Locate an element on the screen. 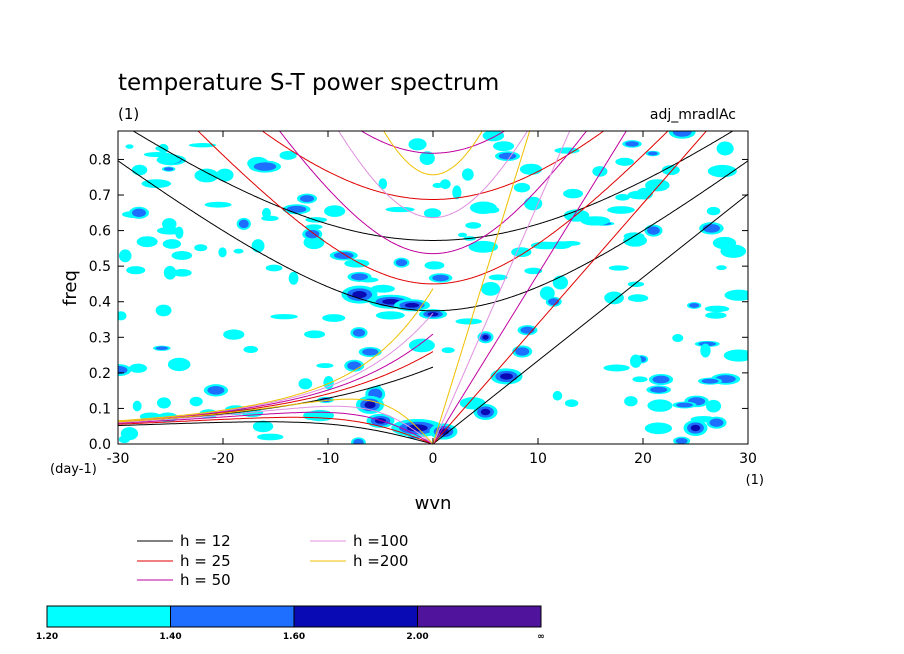 The image size is (904, 654). legend-label: h = 50 is located at coordinates (205, 580).